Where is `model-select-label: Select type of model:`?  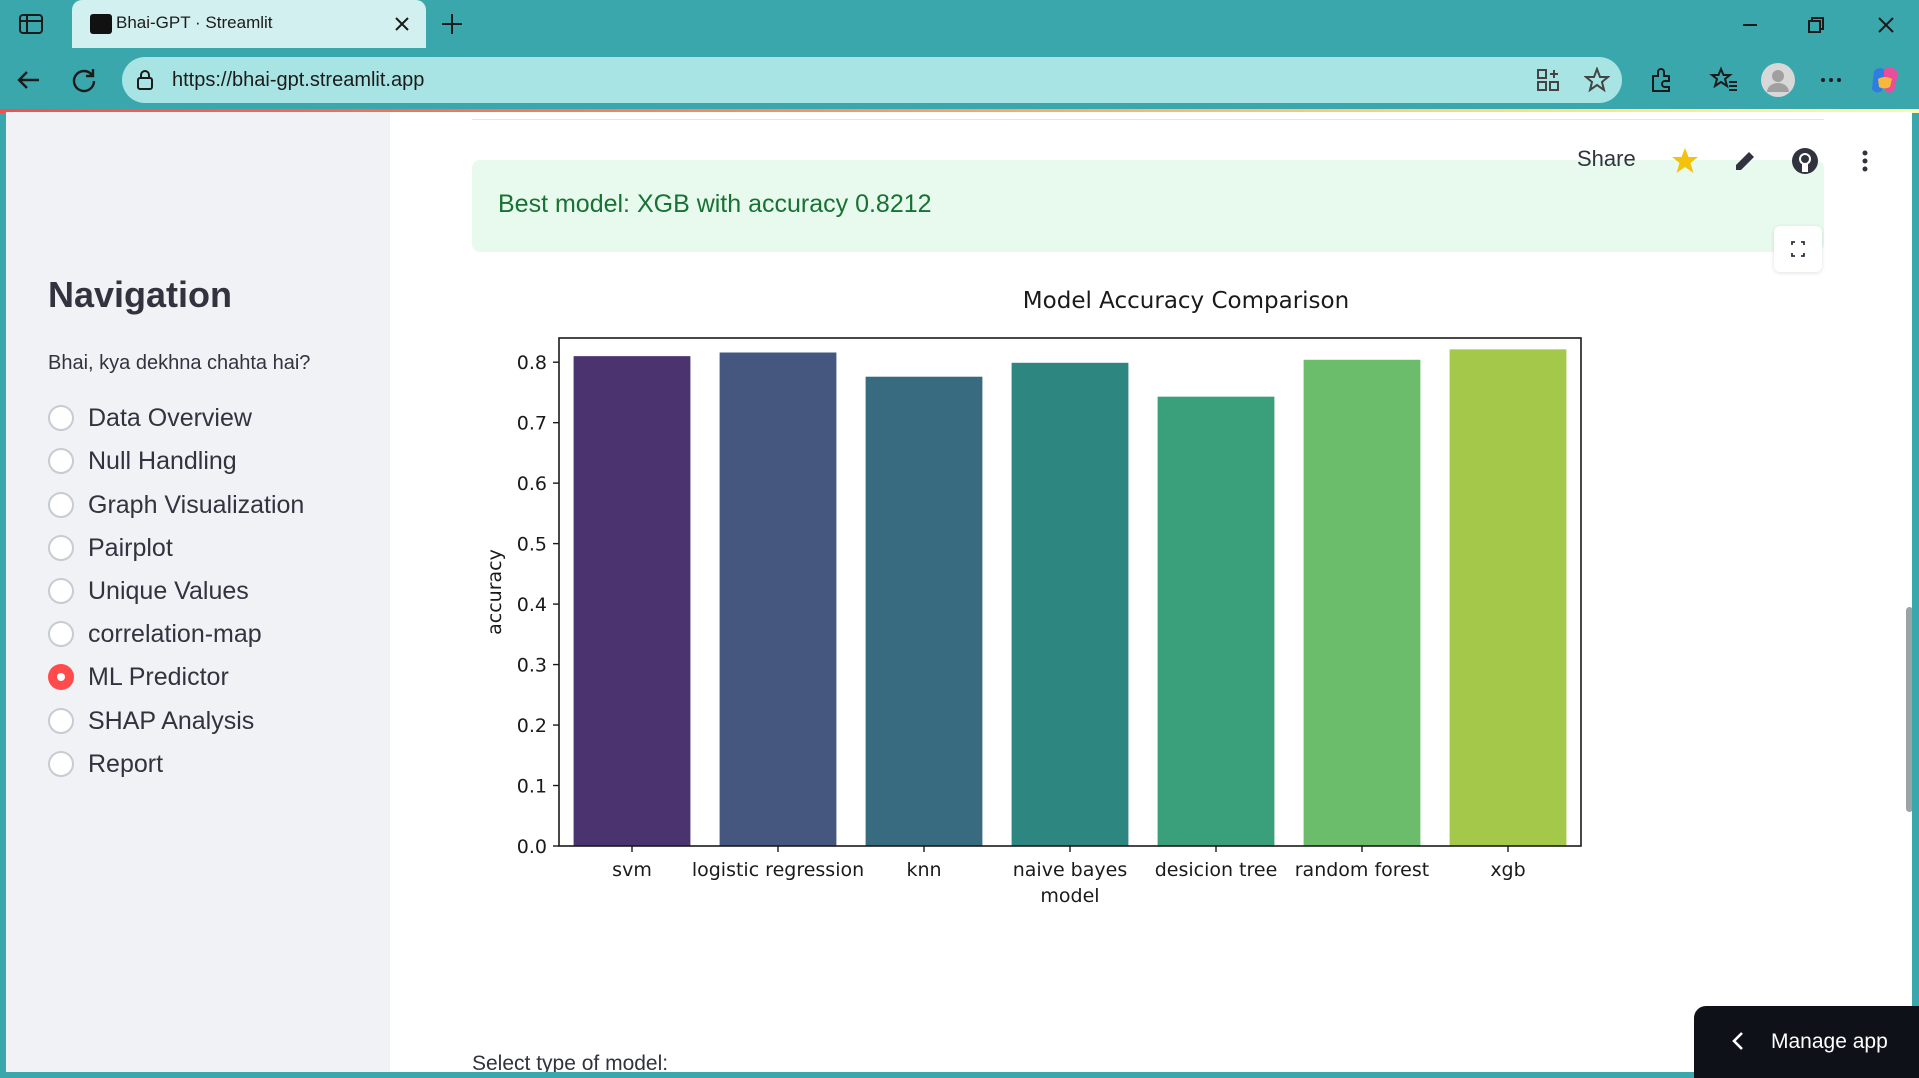
model-select-label: Select type of model: is located at coordinates (570, 1062).